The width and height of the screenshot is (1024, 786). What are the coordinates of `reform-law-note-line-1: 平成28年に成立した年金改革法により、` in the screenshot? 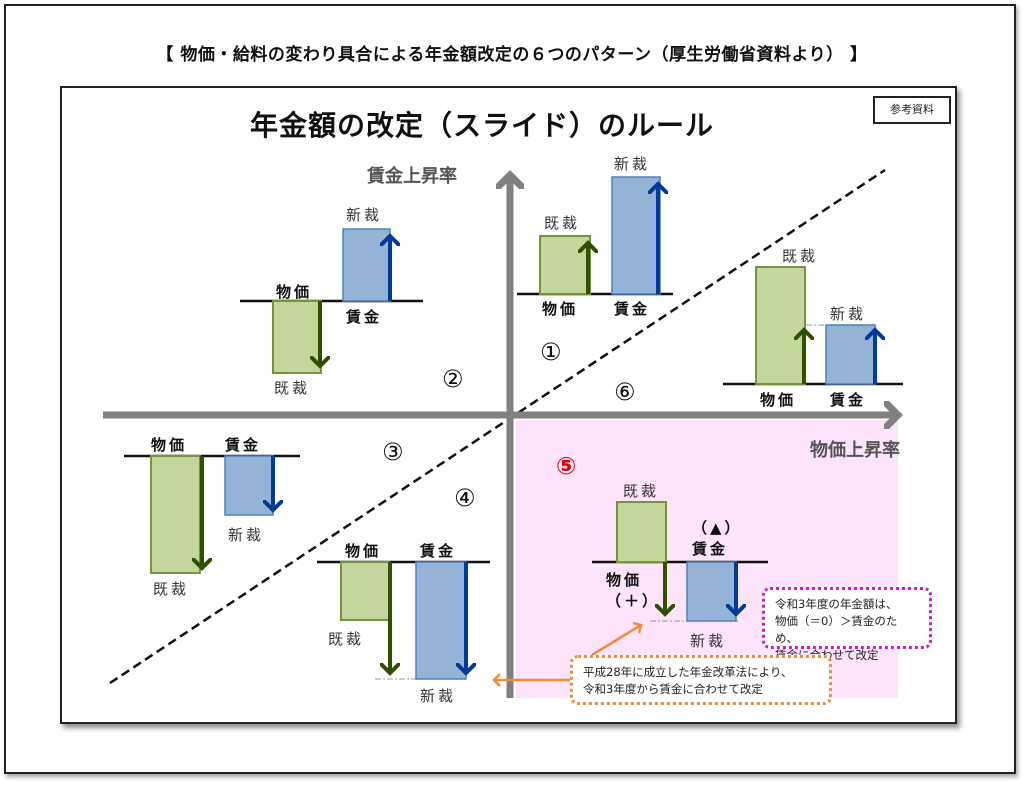 It's located at (688, 672).